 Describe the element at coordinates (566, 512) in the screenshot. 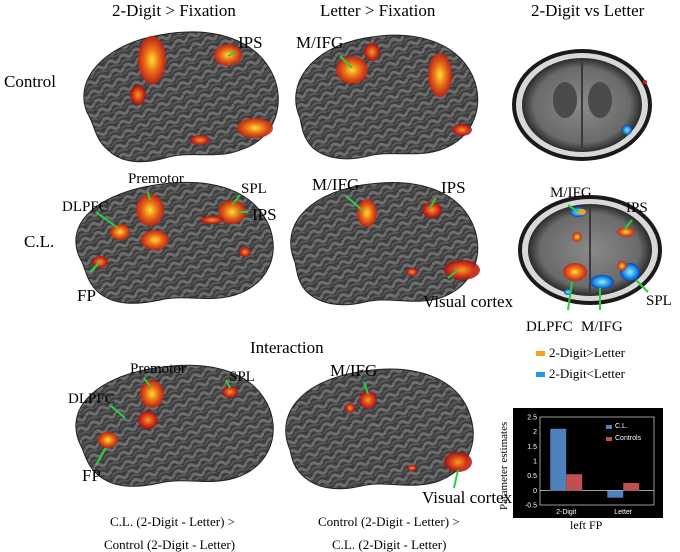

I see `inset-x-tick-label: 2-Digit` at that location.